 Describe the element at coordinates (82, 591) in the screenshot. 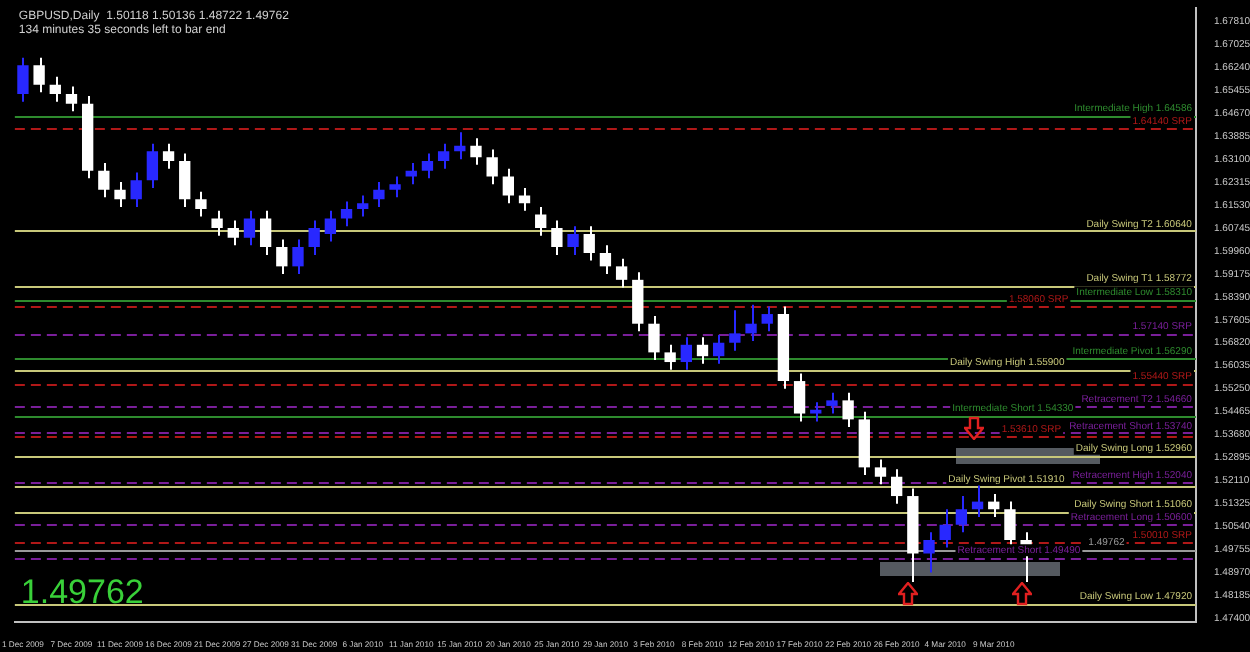

I see `annotation: 1.49762` at that location.